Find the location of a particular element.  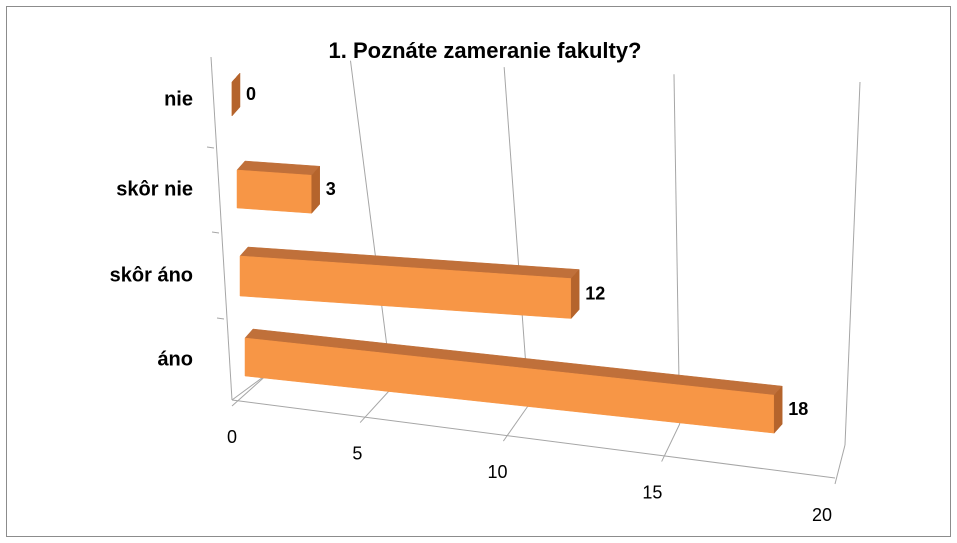

data-label: 12 is located at coordinates (595, 293).